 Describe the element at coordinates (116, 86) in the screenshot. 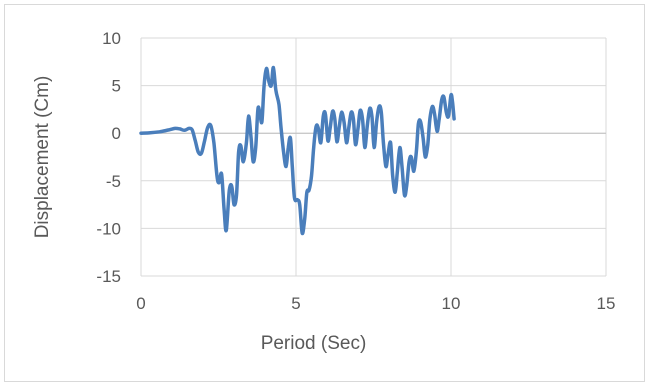

I see `y-tick-label: 5` at that location.